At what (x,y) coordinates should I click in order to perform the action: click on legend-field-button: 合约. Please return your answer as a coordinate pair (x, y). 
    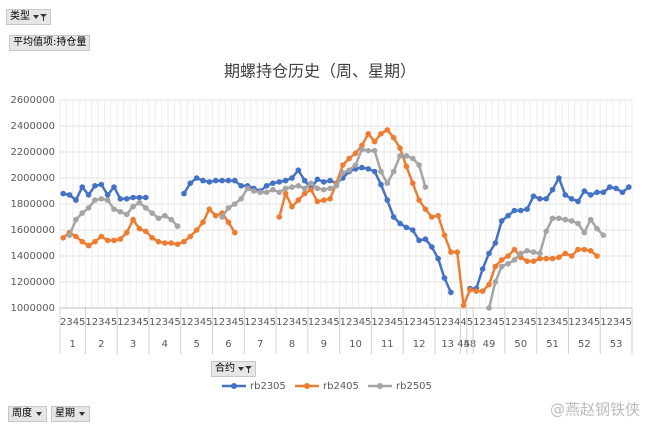
    Looking at the image, I should click on (233, 369).